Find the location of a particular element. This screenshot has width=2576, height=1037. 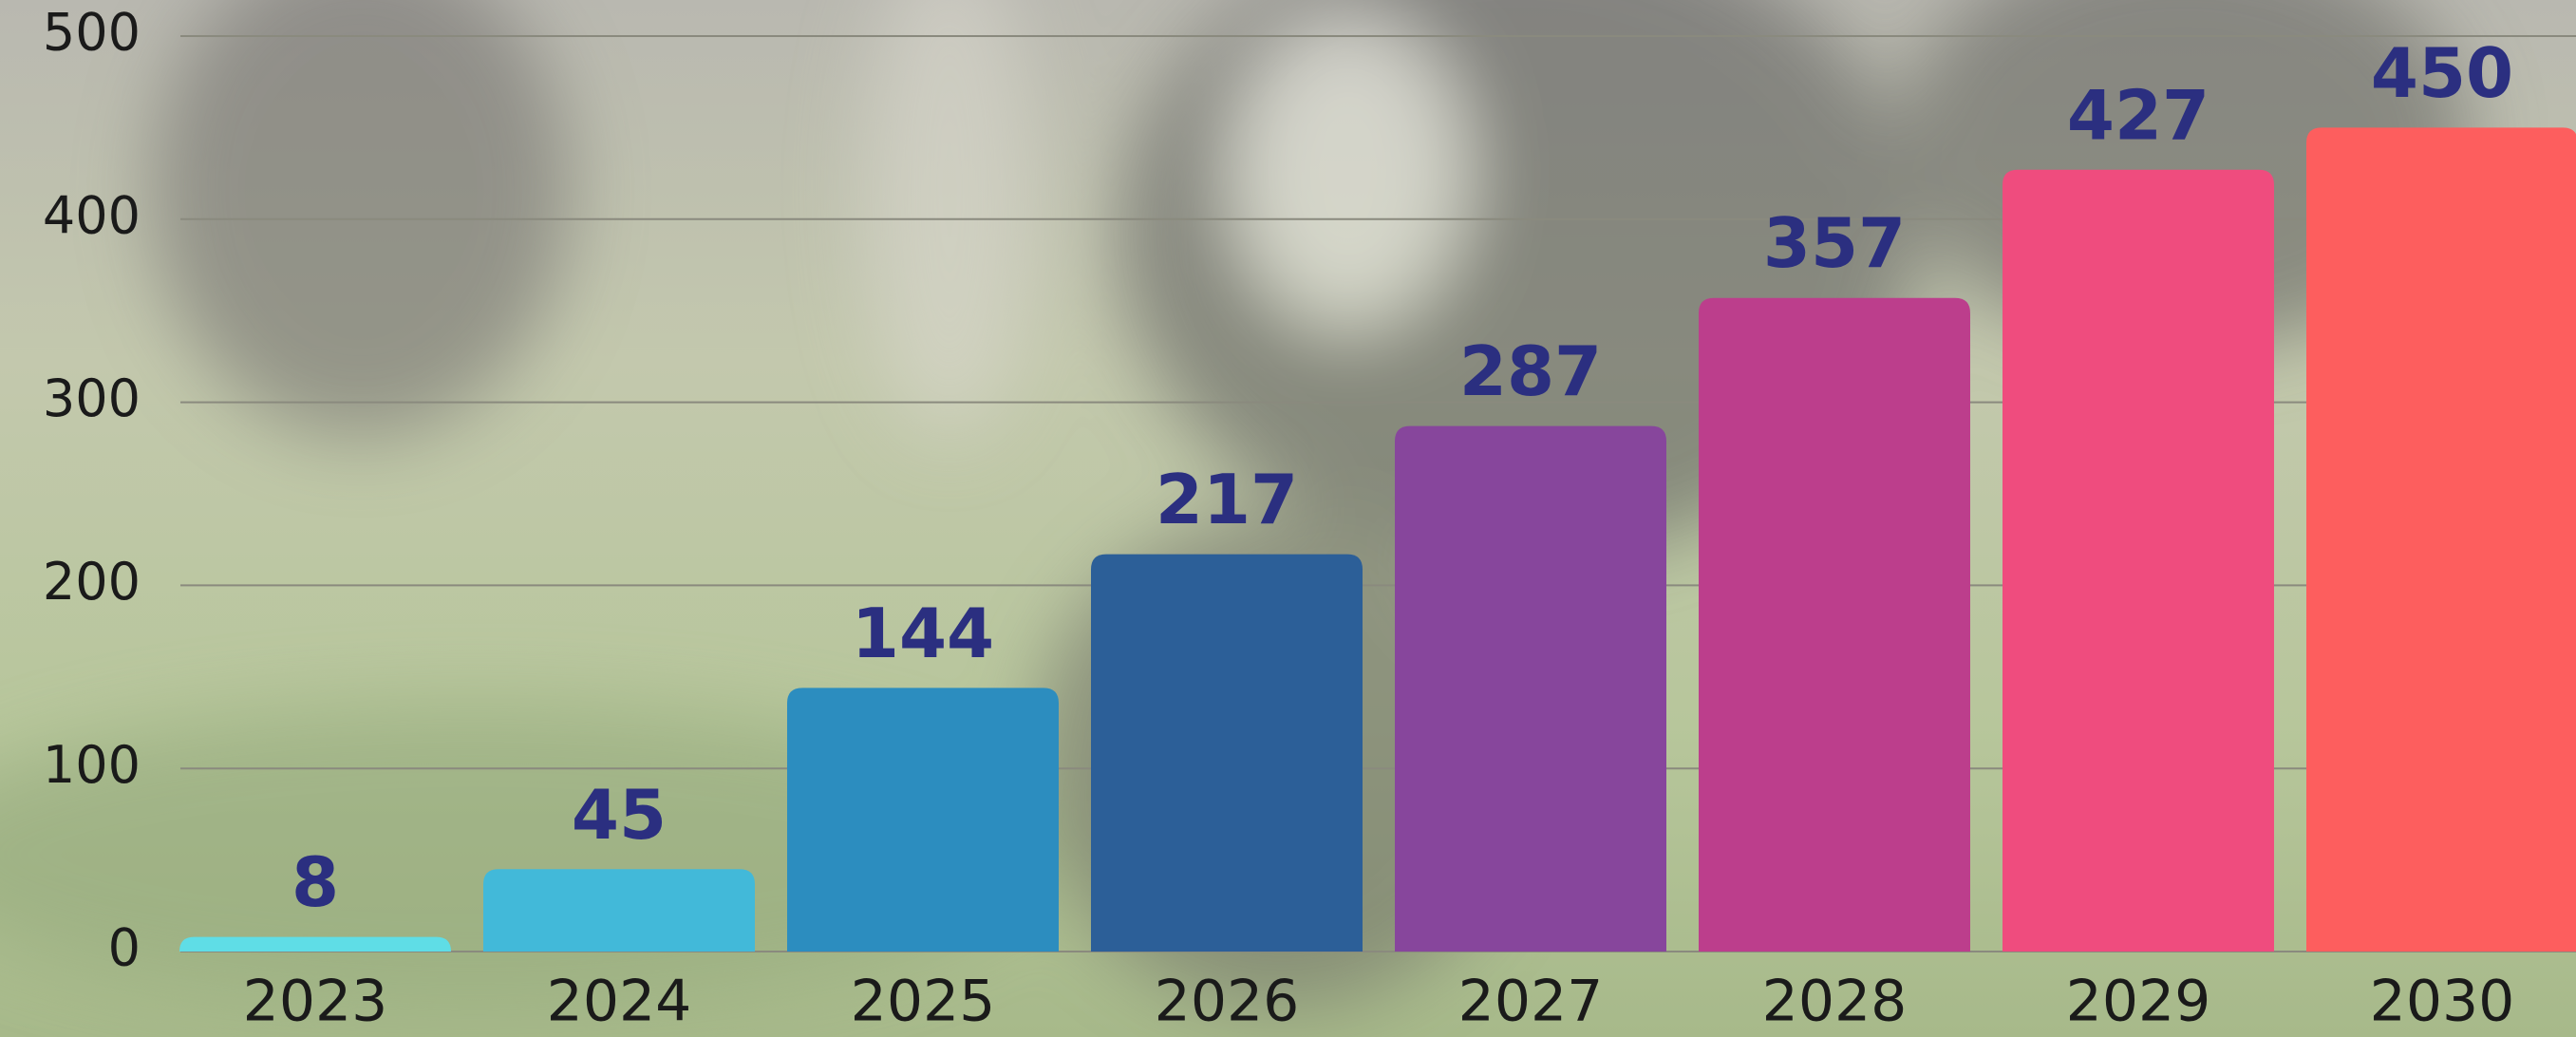

value-label: 8 is located at coordinates (315, 882).